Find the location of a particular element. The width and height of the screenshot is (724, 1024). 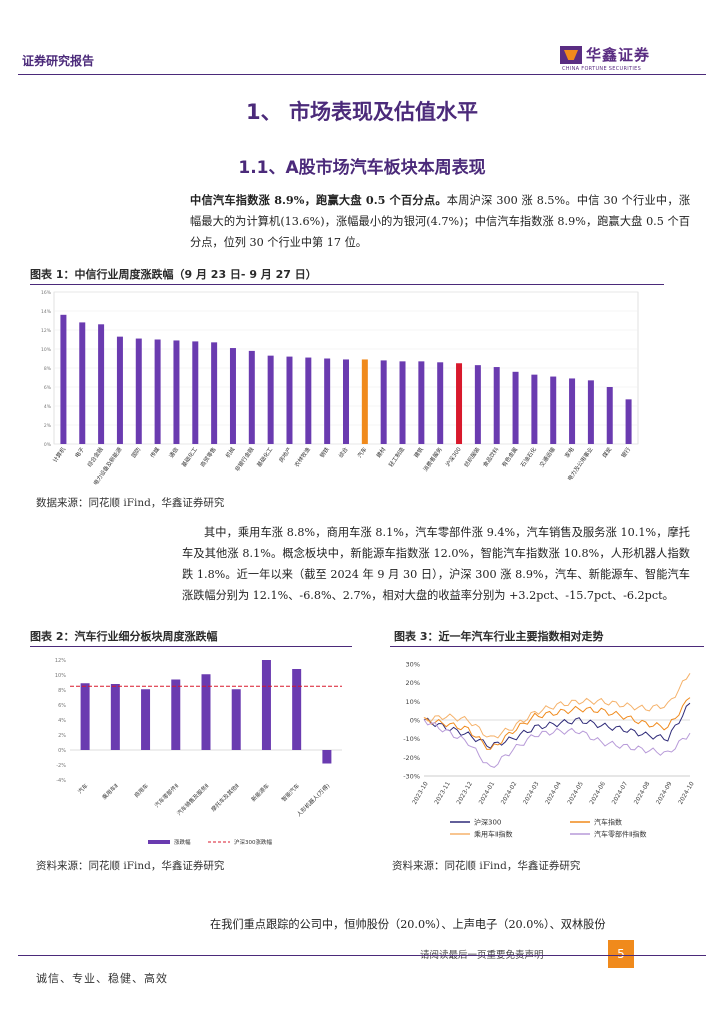

x-tick-label: 传媒 is located at coordinates (154, 452).